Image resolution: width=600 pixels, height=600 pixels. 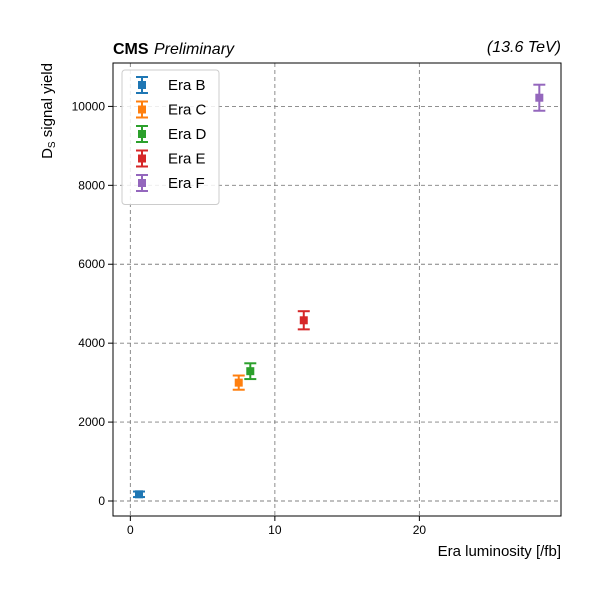 I want to click on point-era-b-marker, so click(x=139, y=494).